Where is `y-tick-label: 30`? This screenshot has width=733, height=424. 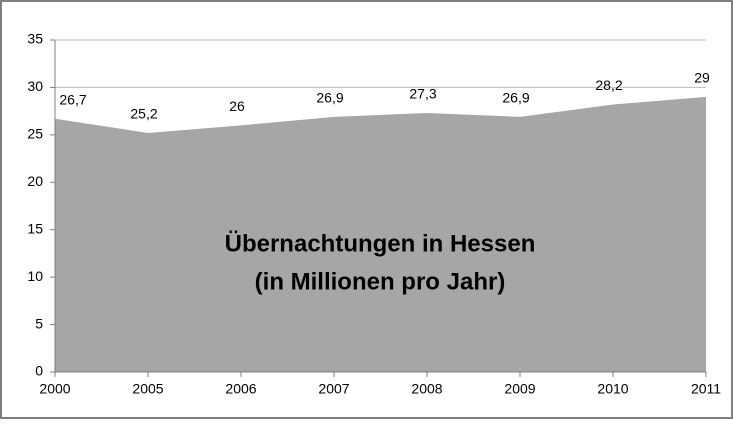
y-tick-label: 30 is located at coordinates (35, 86).